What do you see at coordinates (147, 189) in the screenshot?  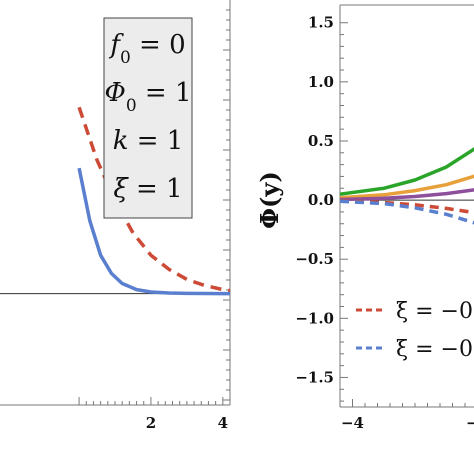 I see `parameter-label: ξ = 1` at bounding box center [147, 189].